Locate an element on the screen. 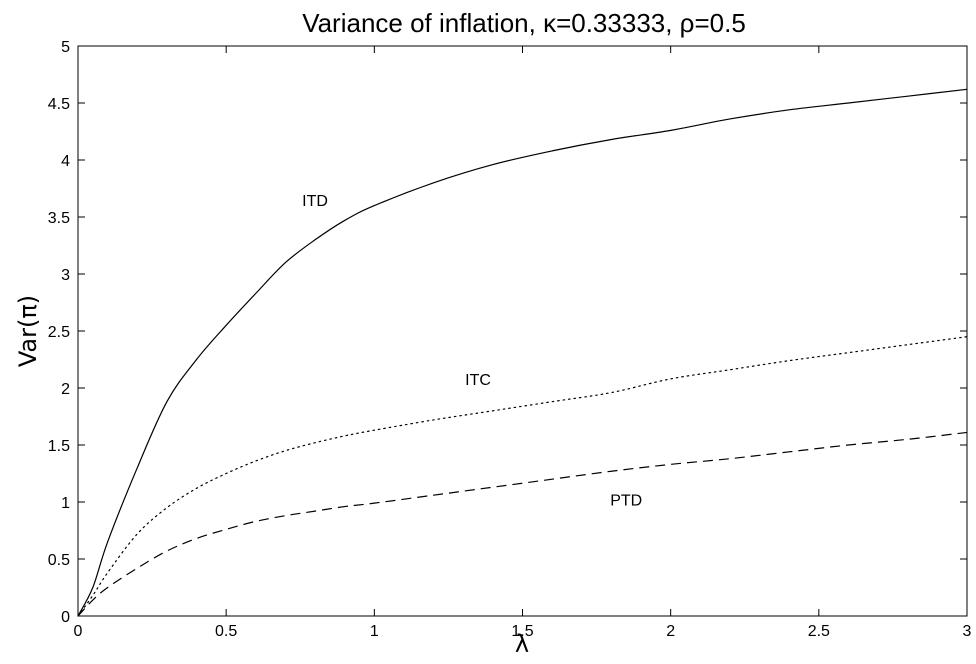  x-tick-label: 1.5 is located at coordinates (522, 631).